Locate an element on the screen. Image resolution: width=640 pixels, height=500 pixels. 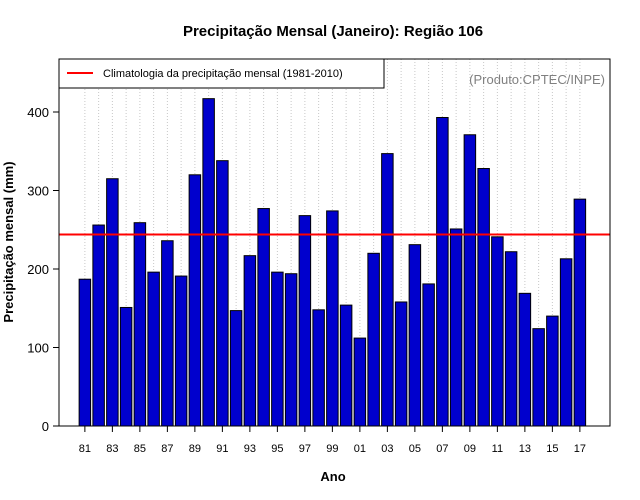
credit-text: (Produto:CPTEC/INPE) is located at coordinates (537, 79).